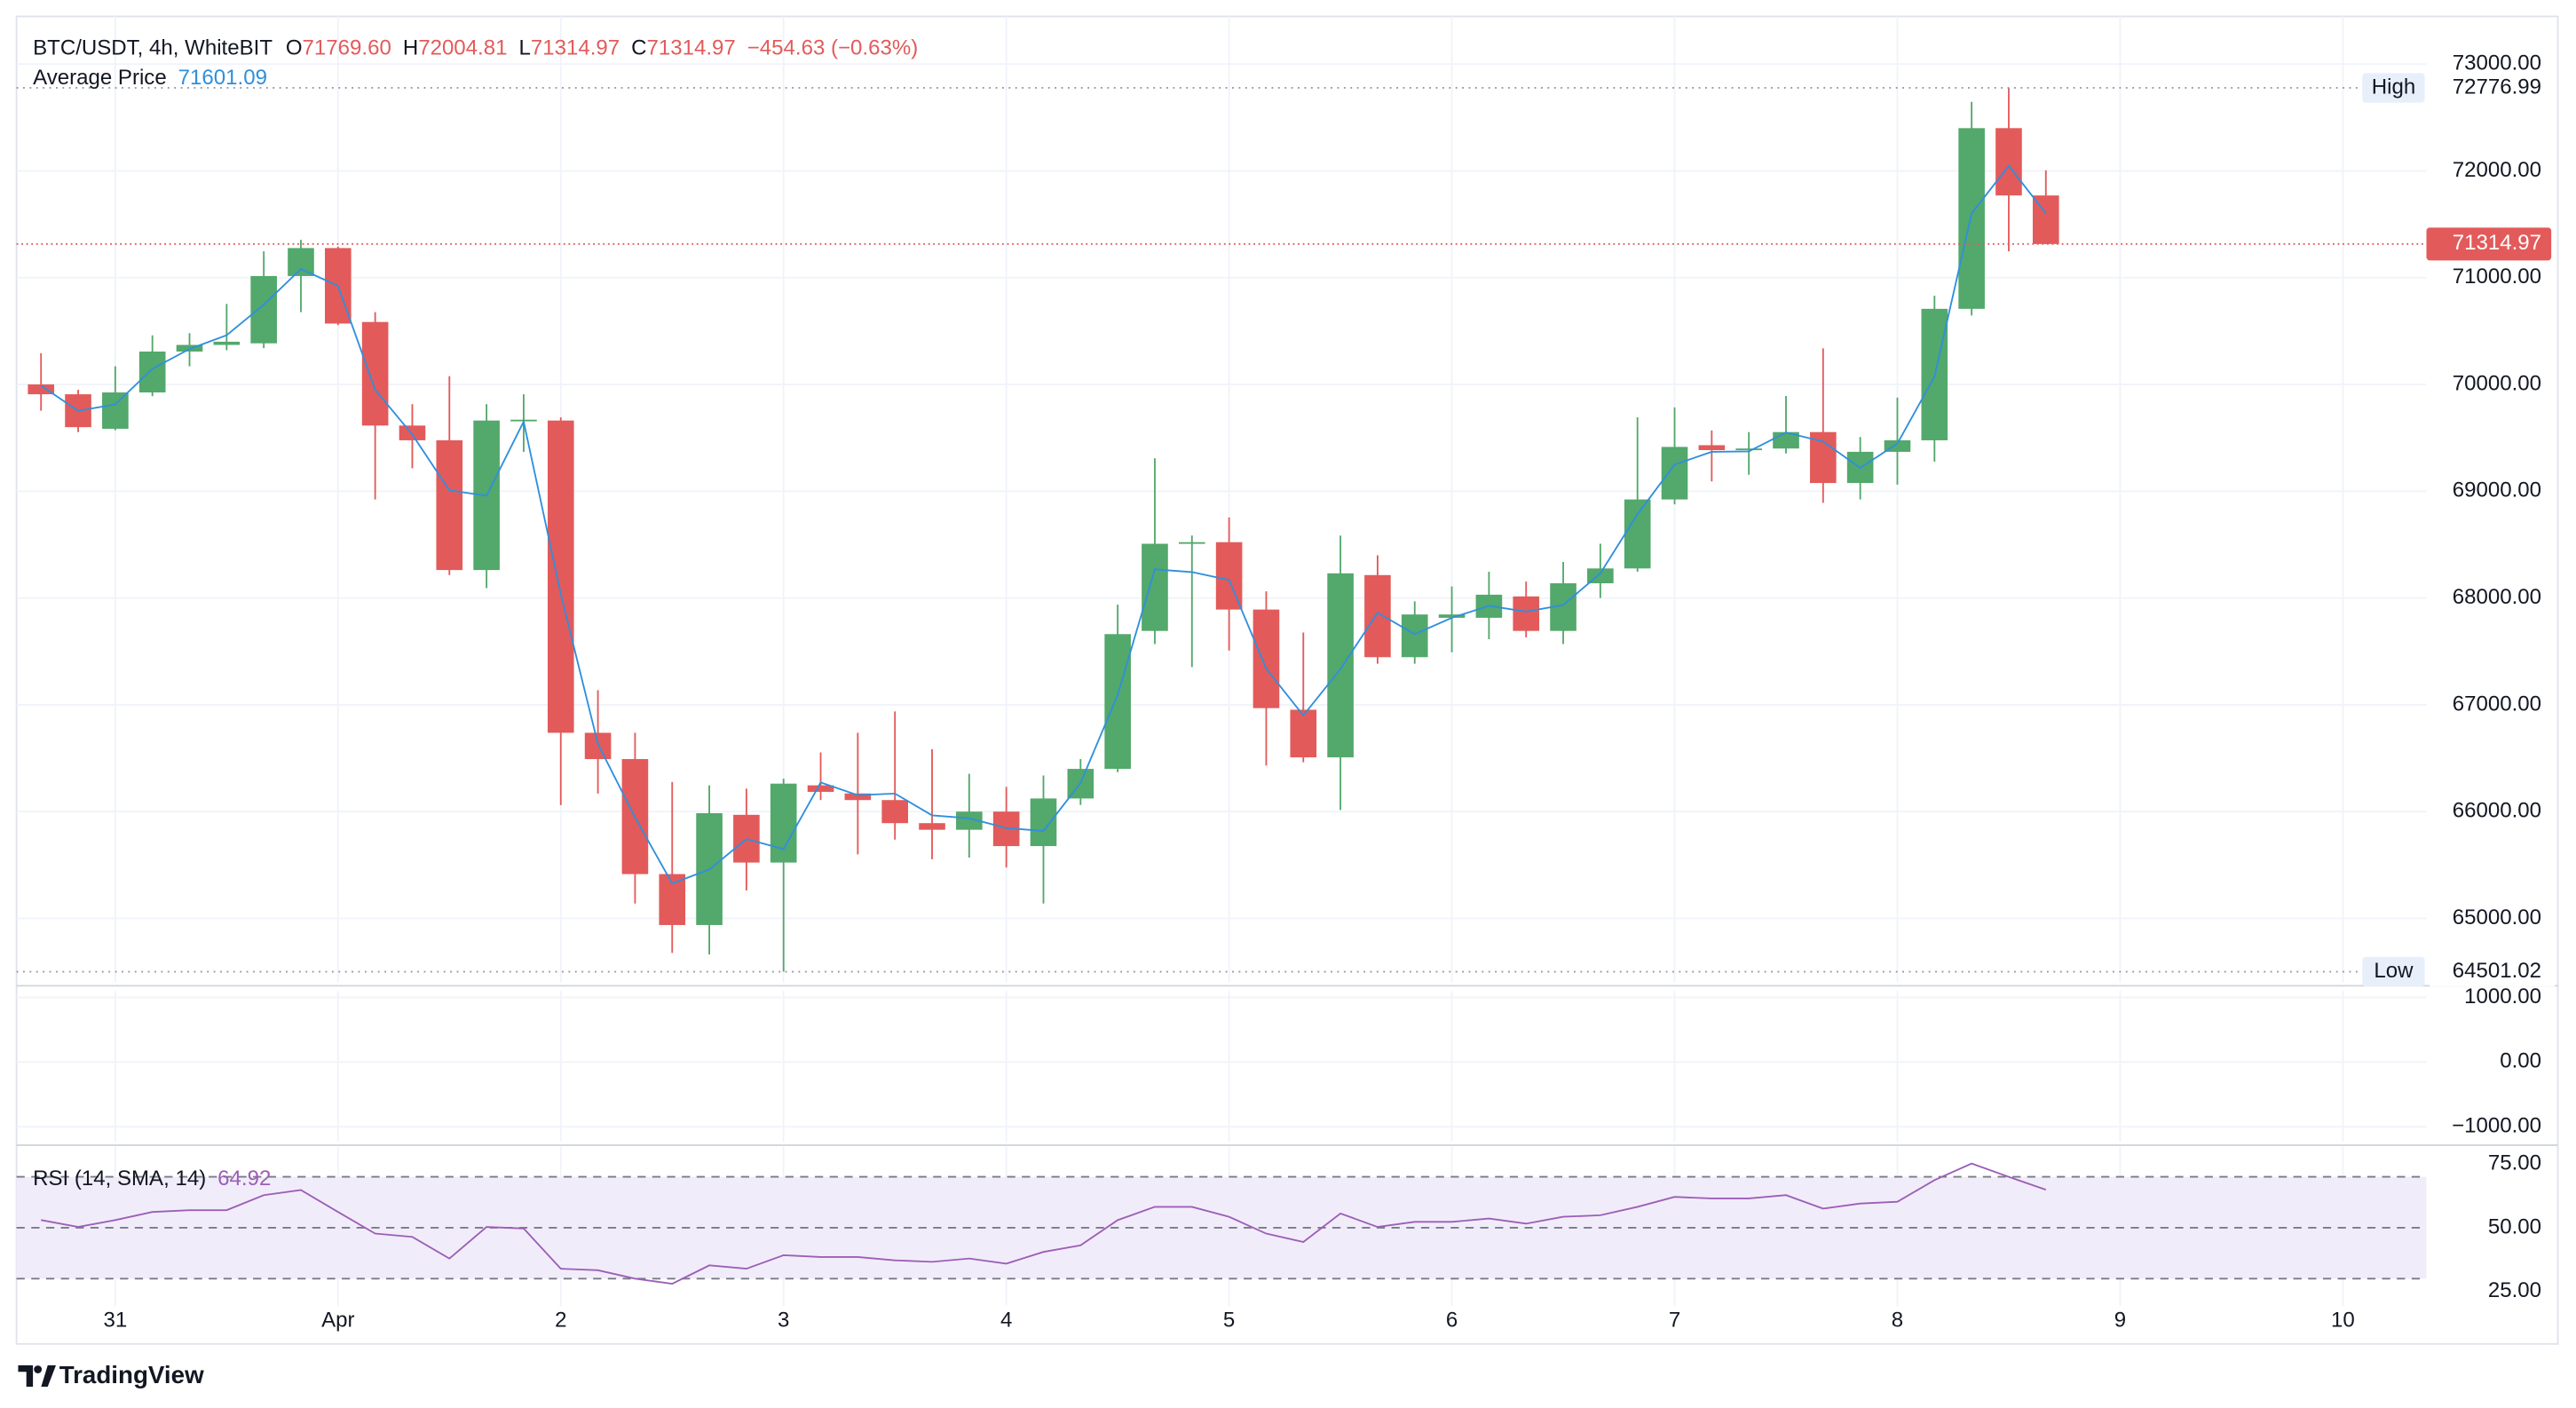 The height and width of the screenshot is (1408, 2576). Describe the element at coordinates (37, 1375) in the screenshot. I see `brand-logo` at that location.